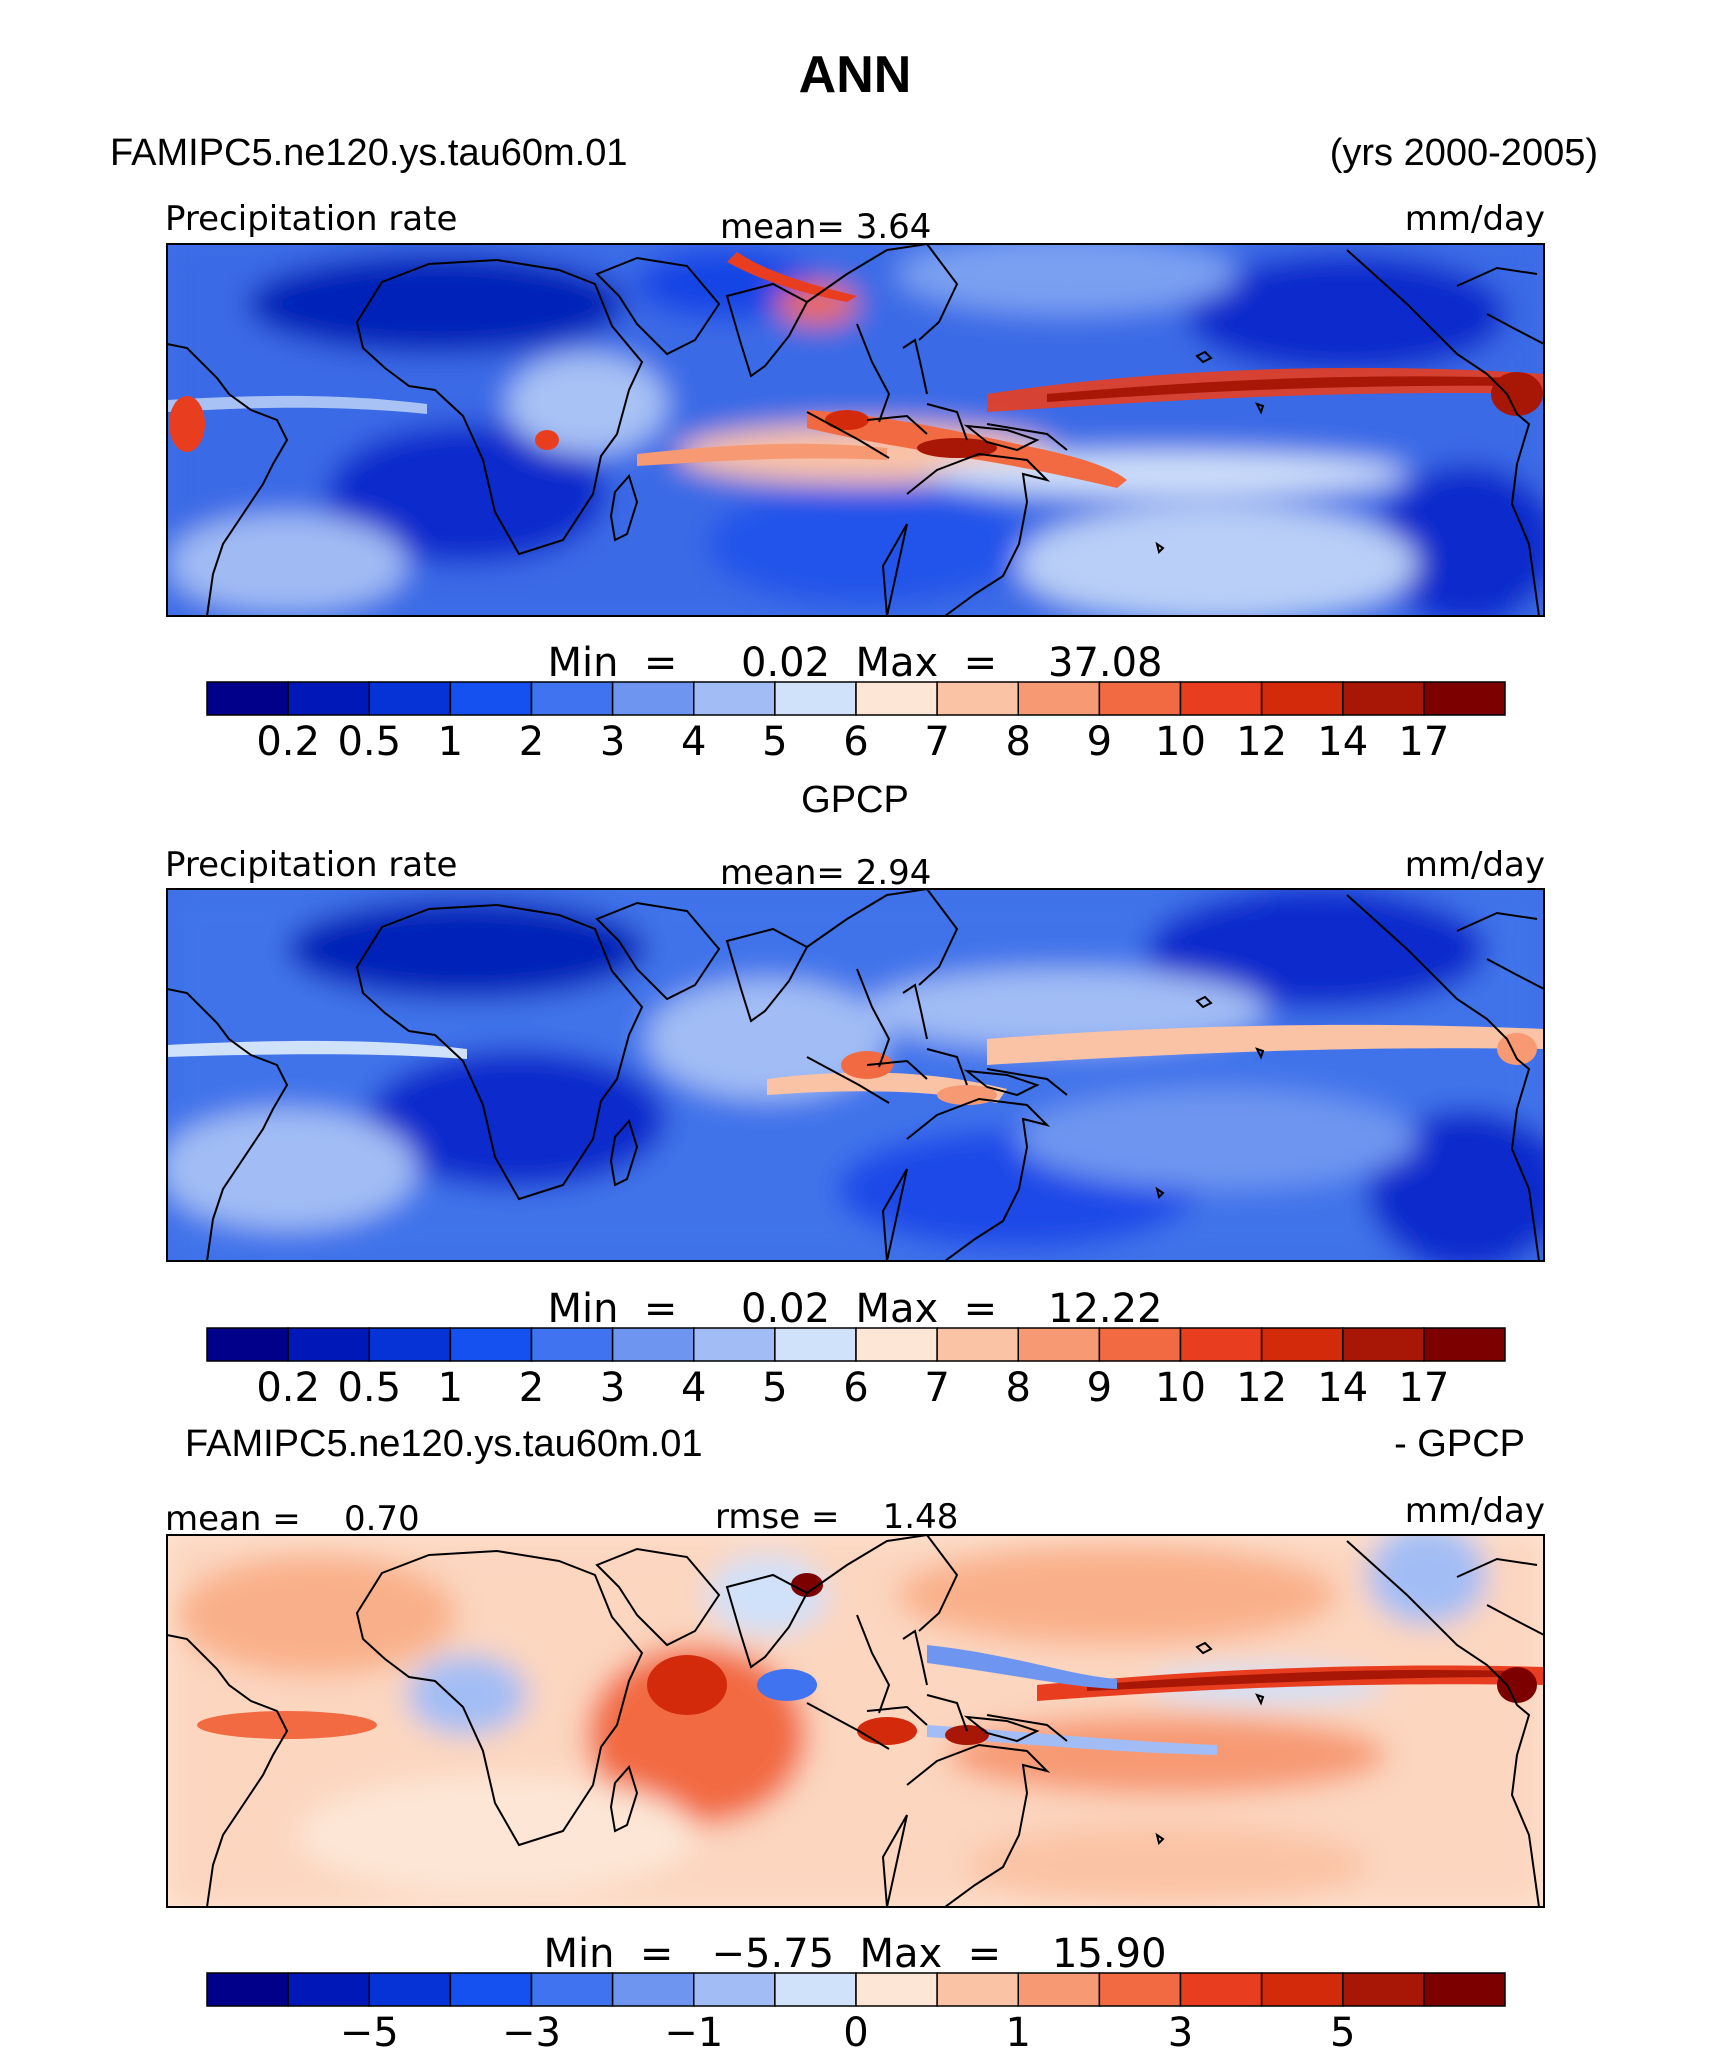 The image size is (1710, 2067). What do you see at coordinates (1423, 742) in the screenshot?
I see `colorbar-1-tick-label: 17` at bounding box center [1423, 742].